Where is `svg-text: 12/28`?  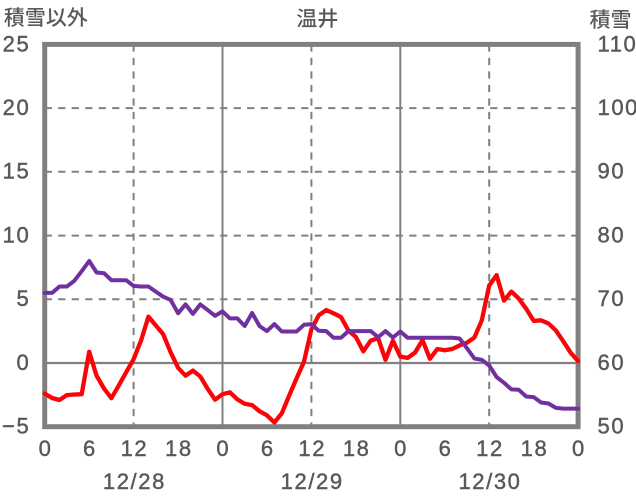
svg-text: 12/28 is located at coordinates (134, 481).